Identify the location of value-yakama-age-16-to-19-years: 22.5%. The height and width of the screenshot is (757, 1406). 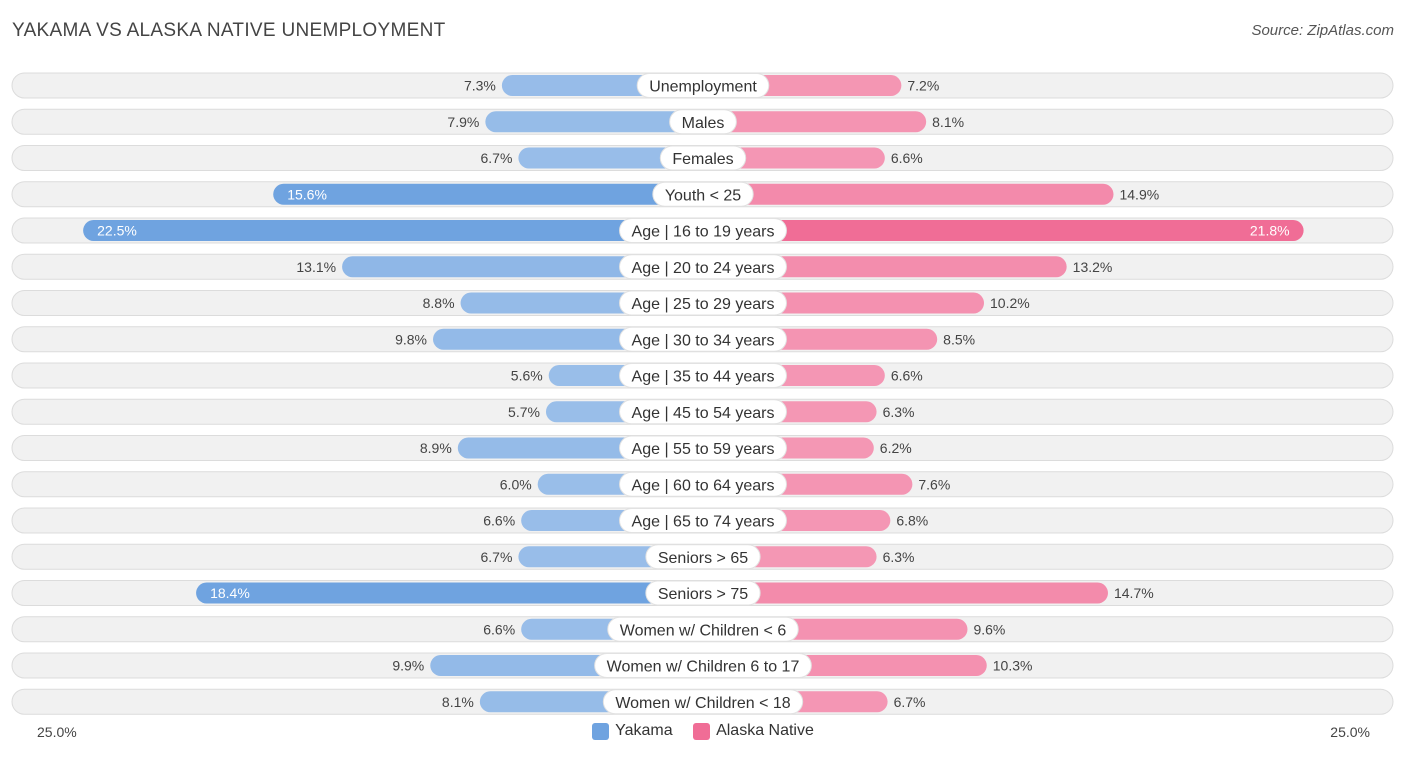
(117, 231).